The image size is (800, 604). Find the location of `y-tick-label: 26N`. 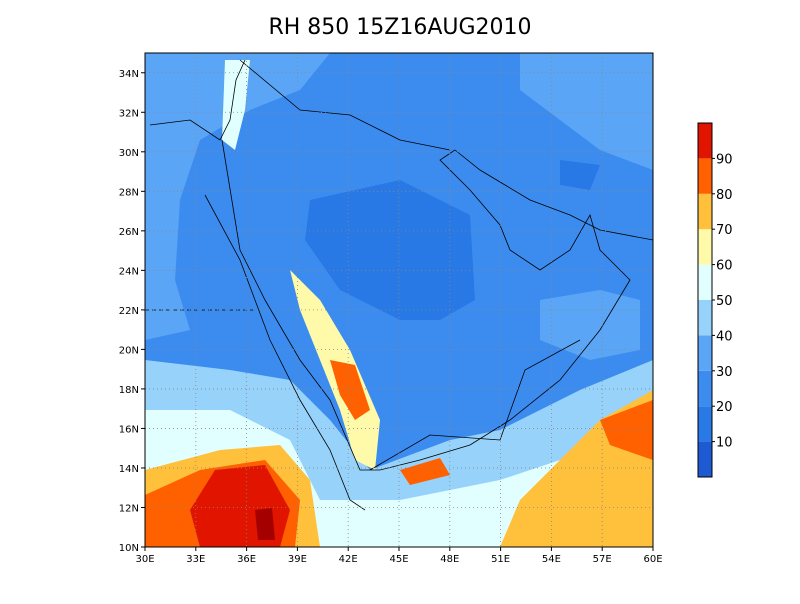

y-tick-label: 26N is located at coordinates (129, 232).